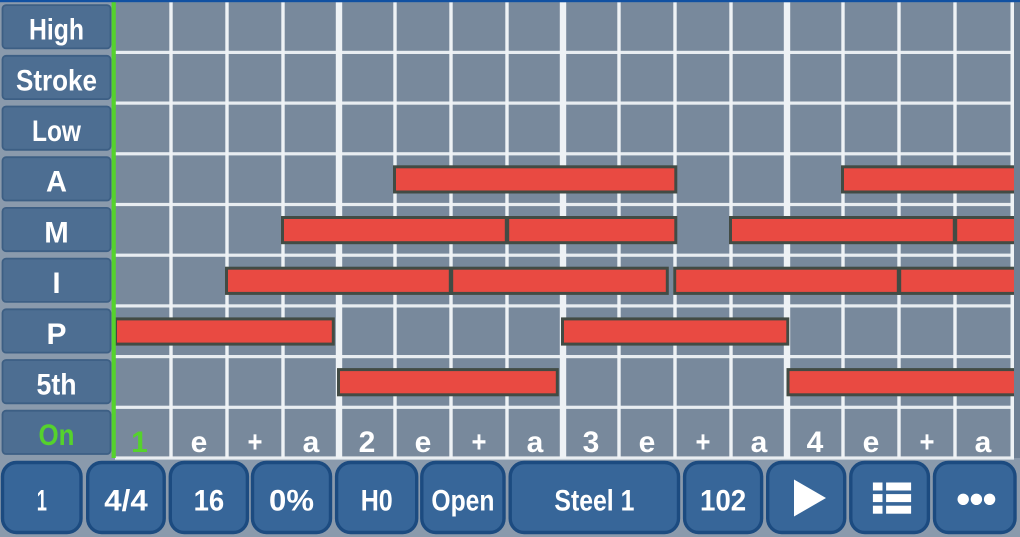 This screenshot has height=537, width=1020. I want to click on svg-text: 4, so click(815, 442).